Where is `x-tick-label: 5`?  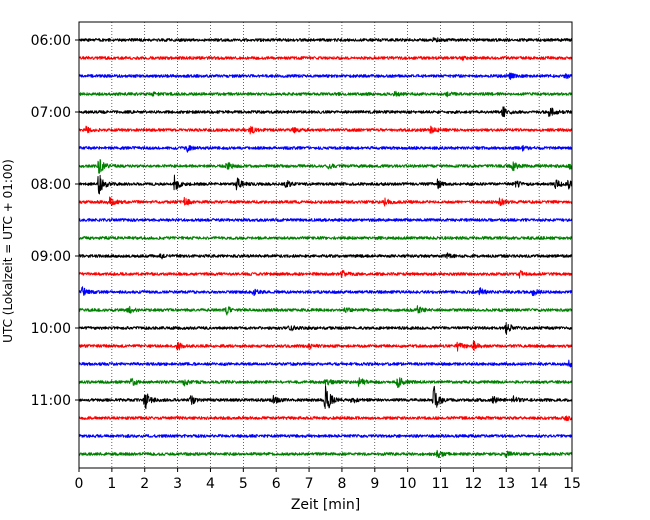
x-tick-label: 5 is located at coordinates (243, 484).